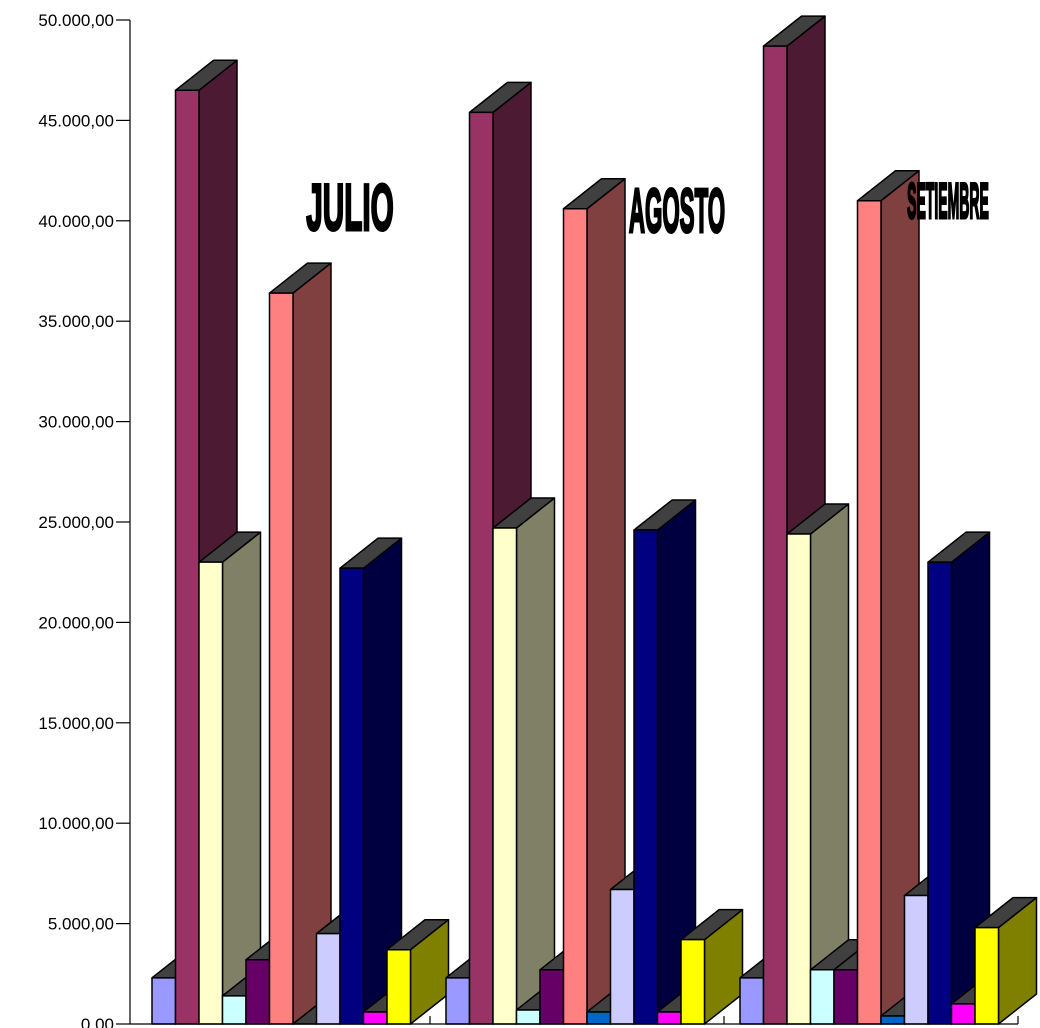 Image resolution: width=1040 pixels, height=1028 pixels. Describe the element at coordinates (76, 823) in the screenshot. I see `y-tick-label: 10.000,00` at that location.